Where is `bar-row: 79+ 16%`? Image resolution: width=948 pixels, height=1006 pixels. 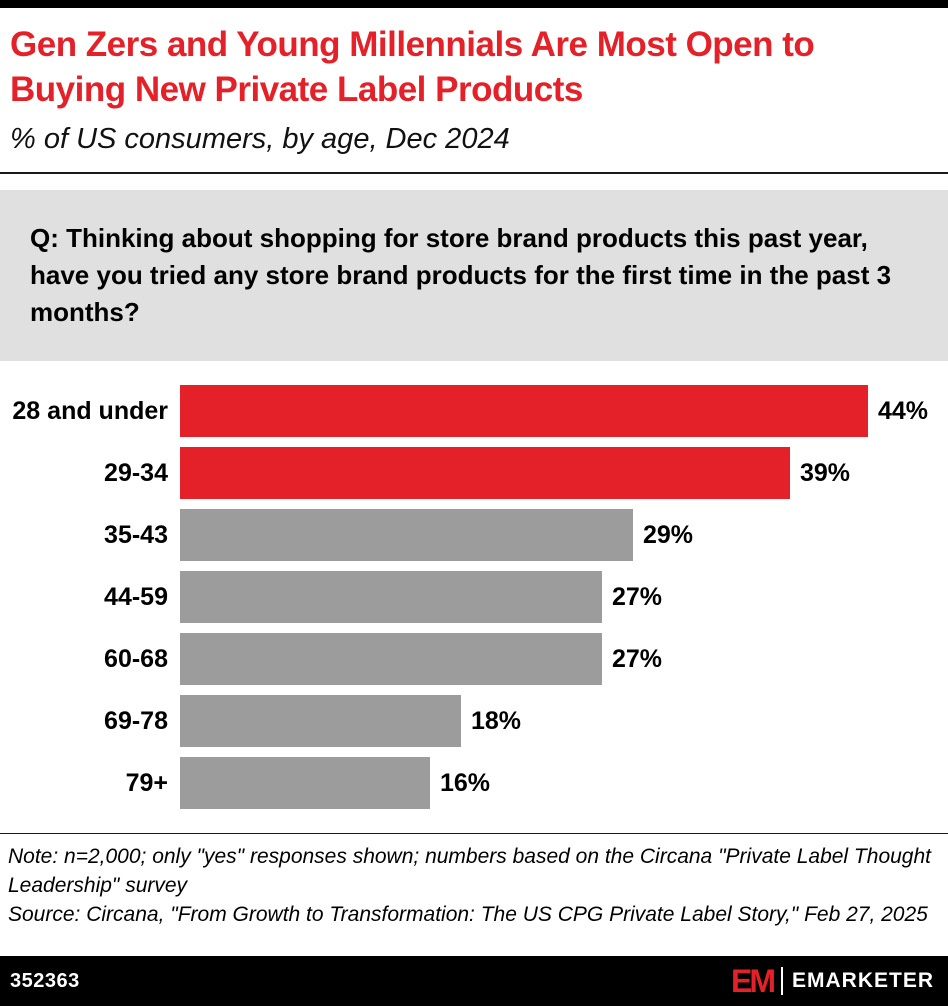 bar-row: 79+ 16% is located at coordinates (471, 783).